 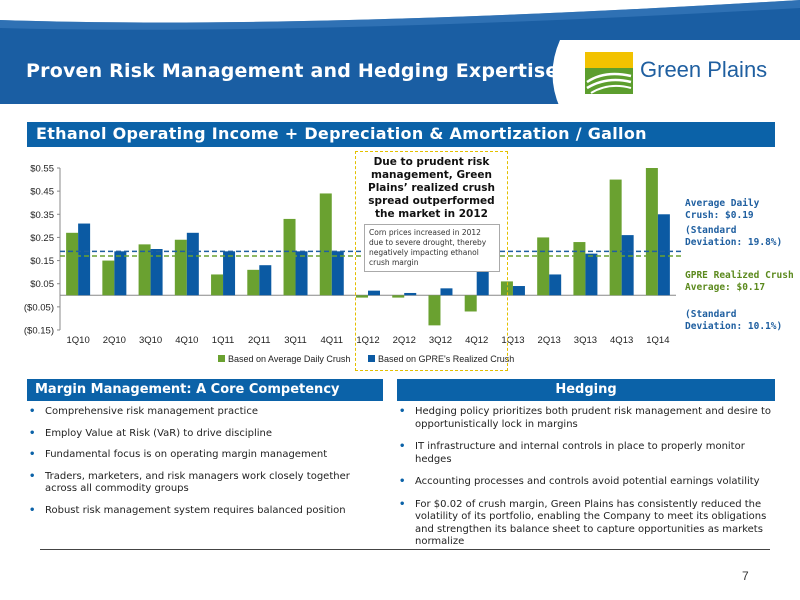 I want to click on y-tick-label: ($0.05), so click(x=39, y=307).